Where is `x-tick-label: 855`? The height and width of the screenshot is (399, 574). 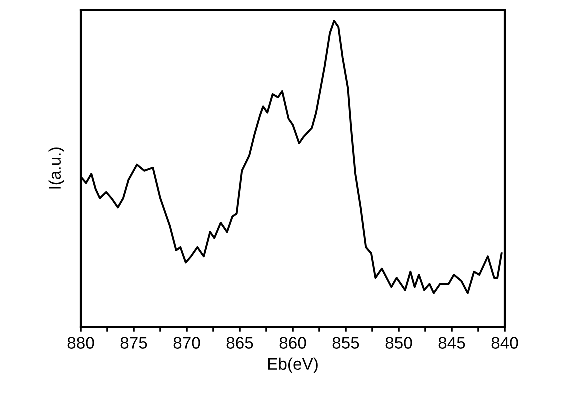
x-tick-label: 855 is located at coordinates (346, 343).